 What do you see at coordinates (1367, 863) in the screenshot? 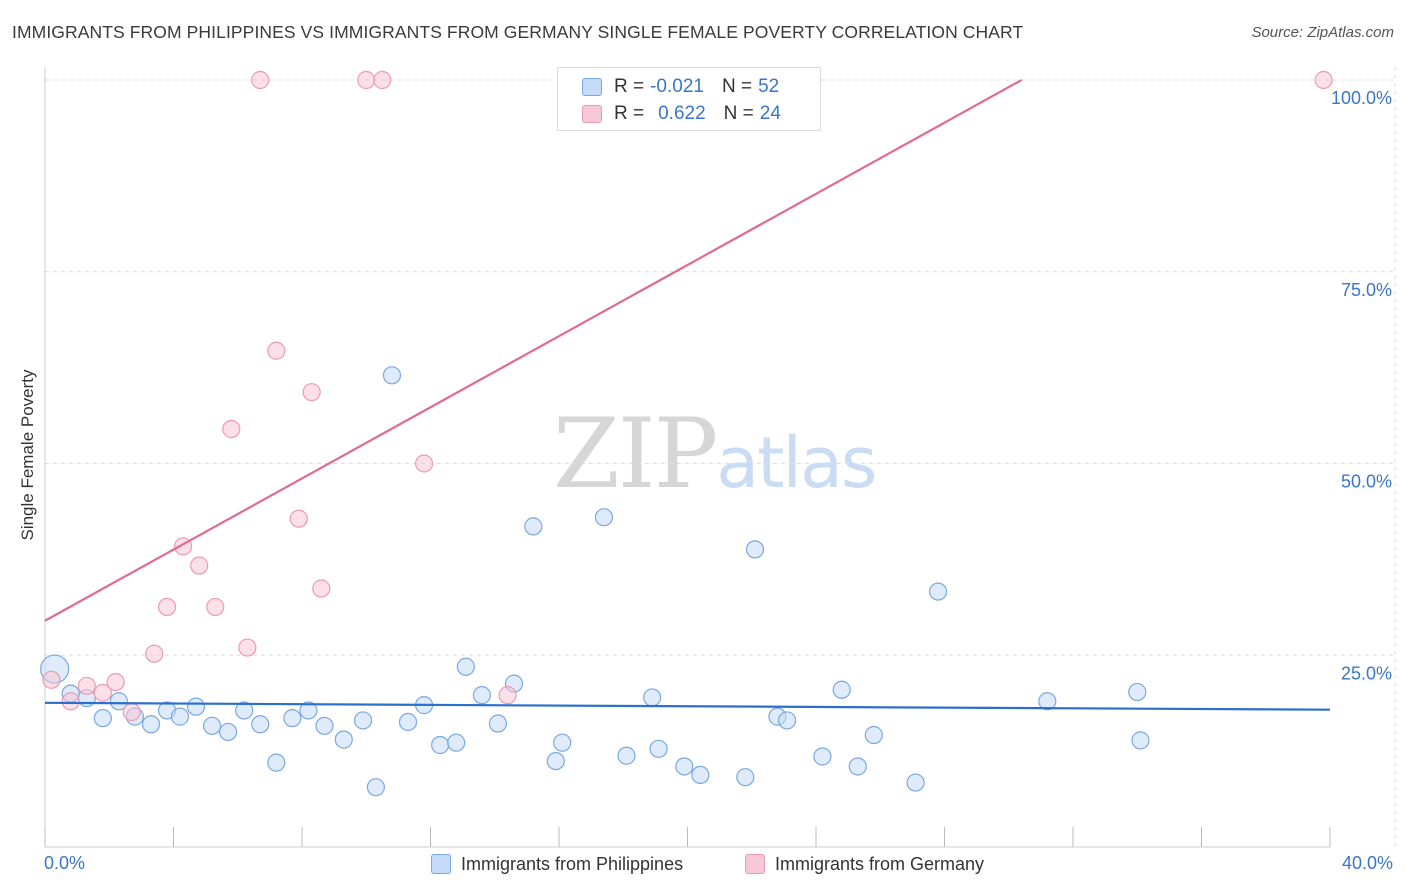
I see `x-tick-label: 40.0%` at bounding box center [1367, 863].